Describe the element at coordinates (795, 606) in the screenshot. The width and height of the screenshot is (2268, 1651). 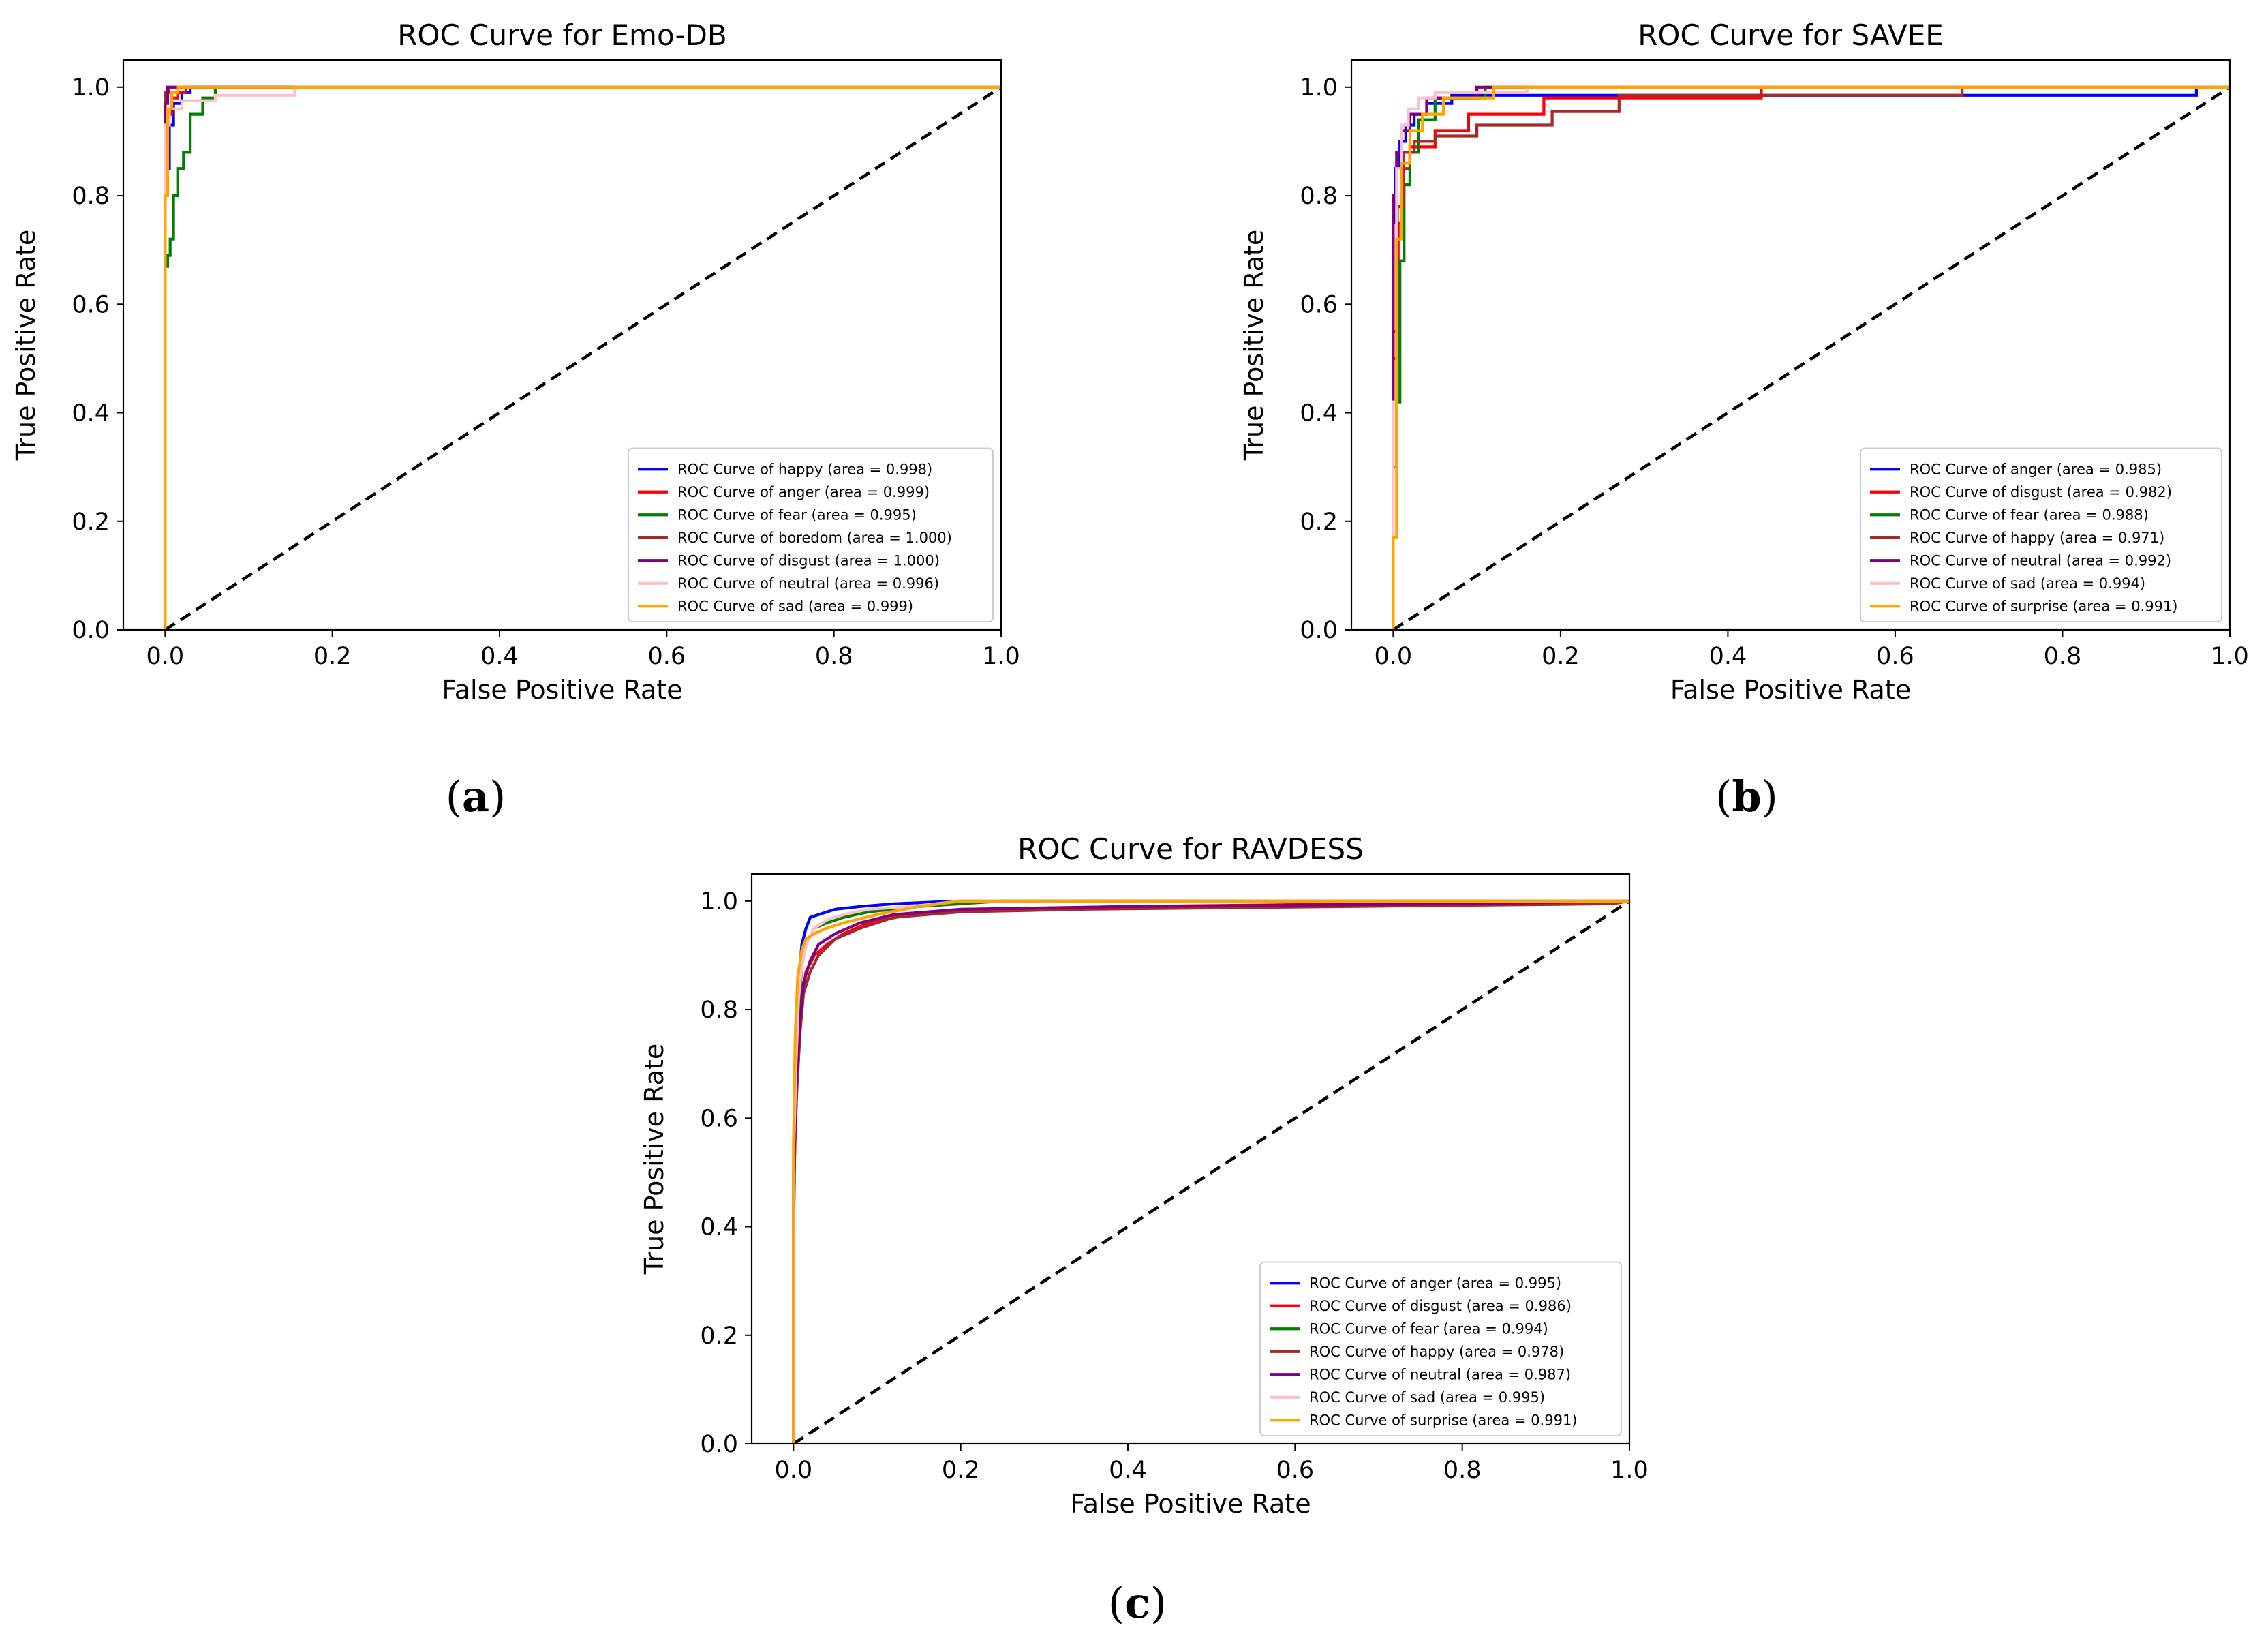
I see `legend-label-sad: ROC Curve of sad (area = 0.999)` at that location.